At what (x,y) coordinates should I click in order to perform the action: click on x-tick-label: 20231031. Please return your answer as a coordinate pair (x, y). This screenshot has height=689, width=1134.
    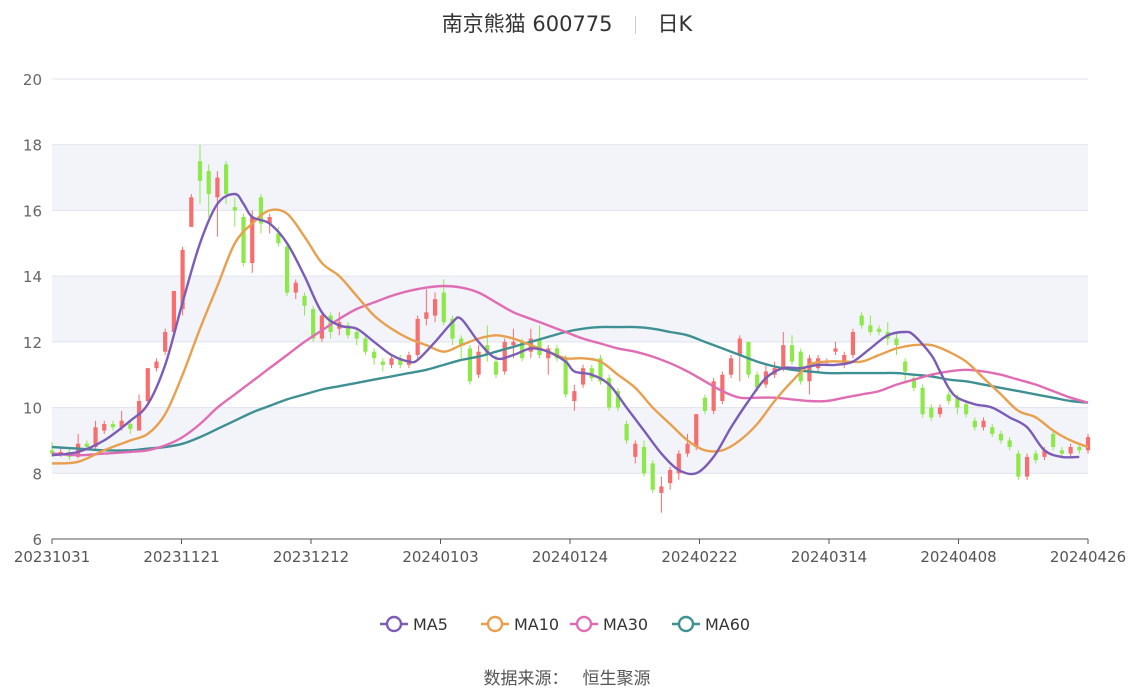
    Looking at the image, I should click on (52, 557).